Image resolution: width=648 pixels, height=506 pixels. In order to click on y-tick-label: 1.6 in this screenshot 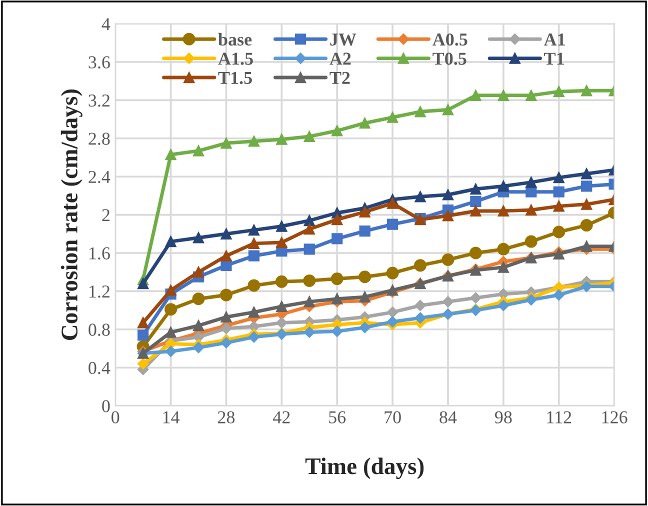, I will do `click(100, 253)`.